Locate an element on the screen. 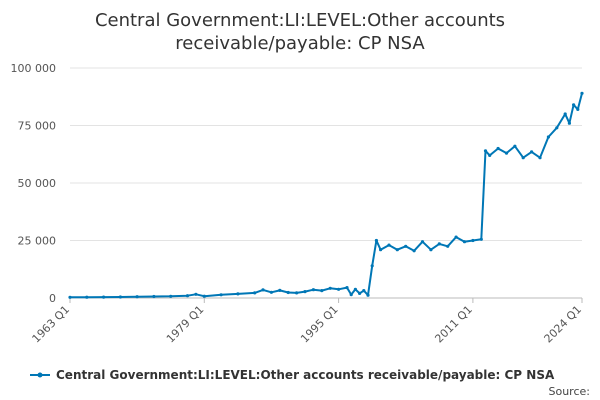 The height and width of the screenshot is (400, 600). y-axis: 0 25 000 50 000 75 000 100 000 is located at coordinates (34, 183).